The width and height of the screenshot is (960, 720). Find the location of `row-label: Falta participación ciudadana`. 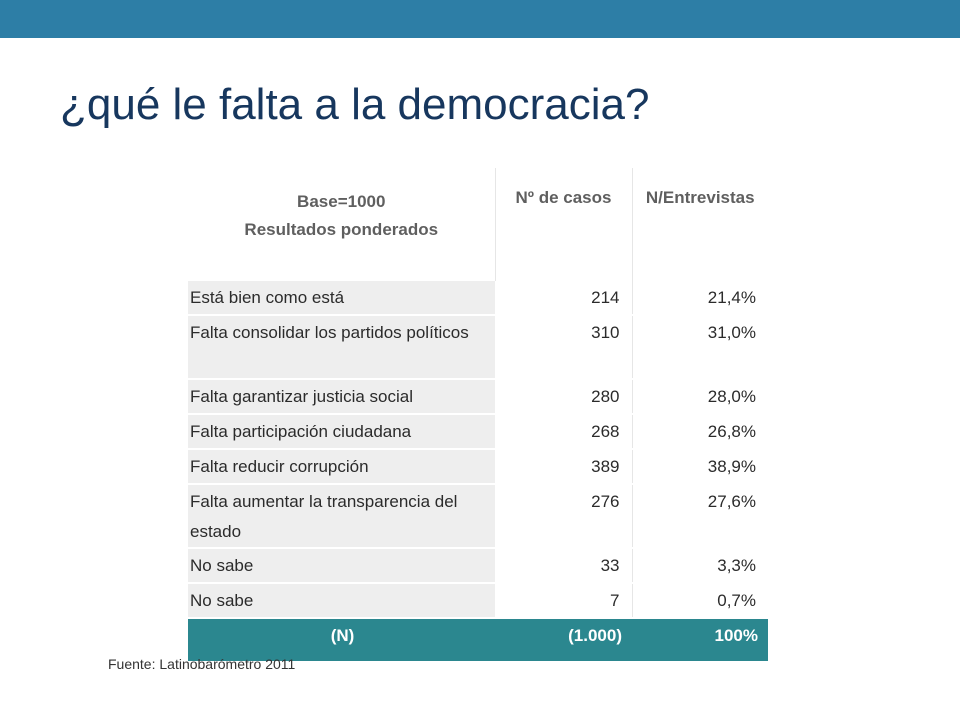

row-label: Falta participación ciudadana is located at coordinates (341, 432).